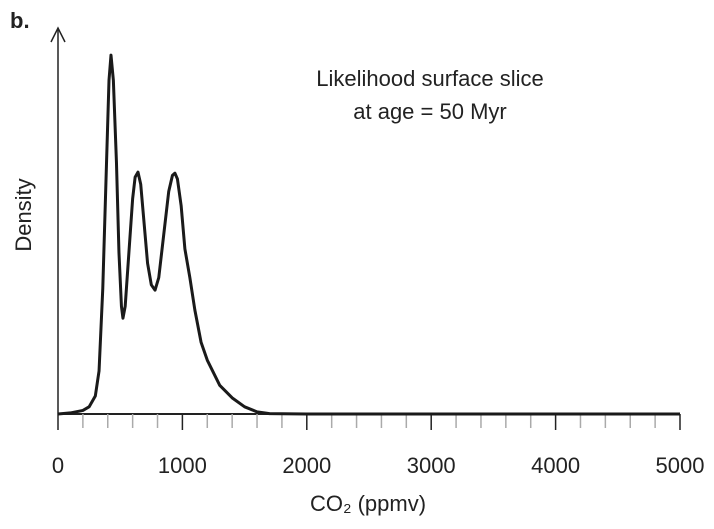 The width and height of the screenshot is (714, 529). I want to click on panel-label: b., so click(20, 20).